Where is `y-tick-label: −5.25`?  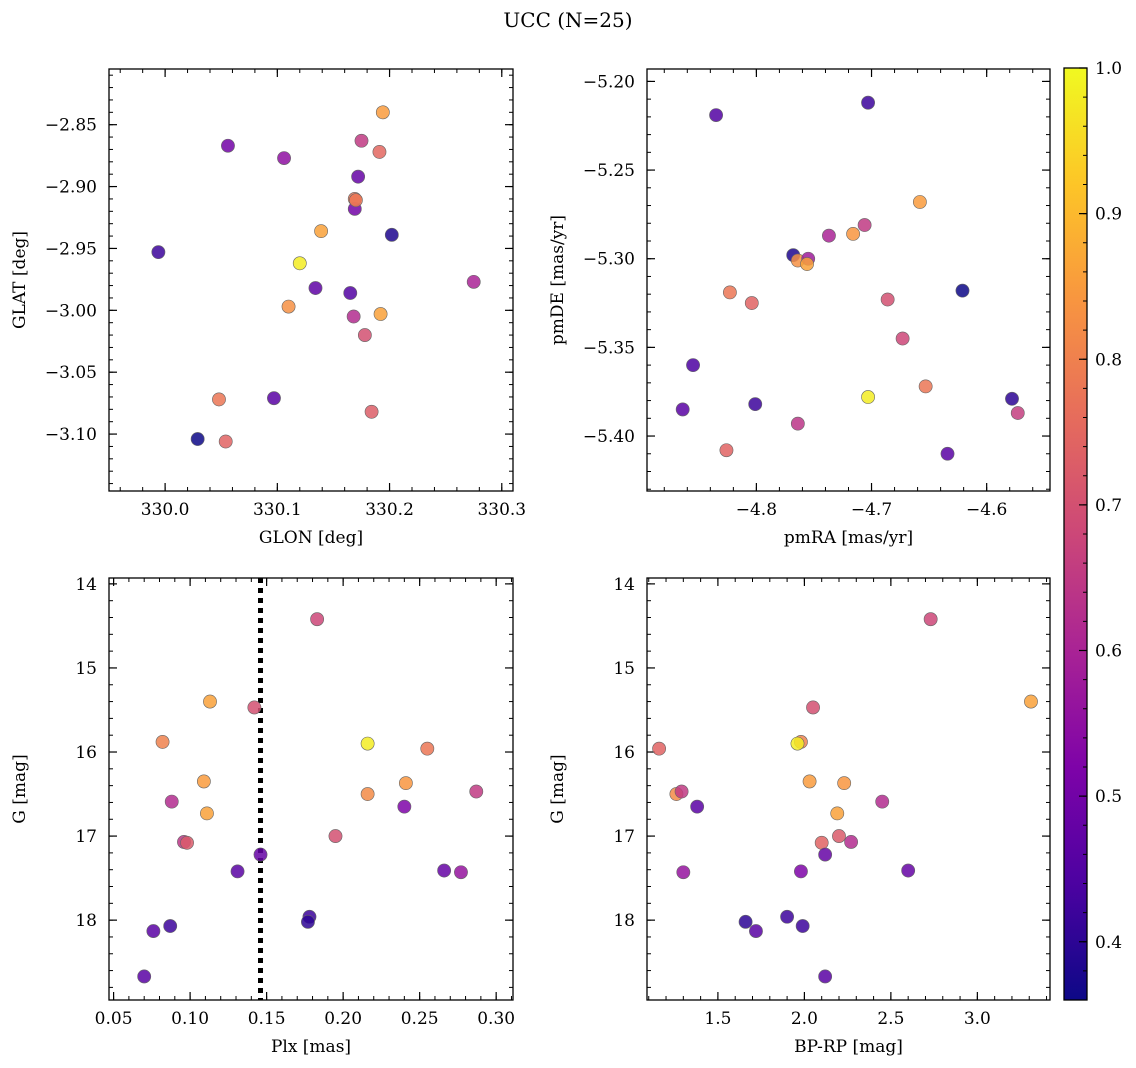 y-tick-label: −5.25 is located at coordinates (609, 171).